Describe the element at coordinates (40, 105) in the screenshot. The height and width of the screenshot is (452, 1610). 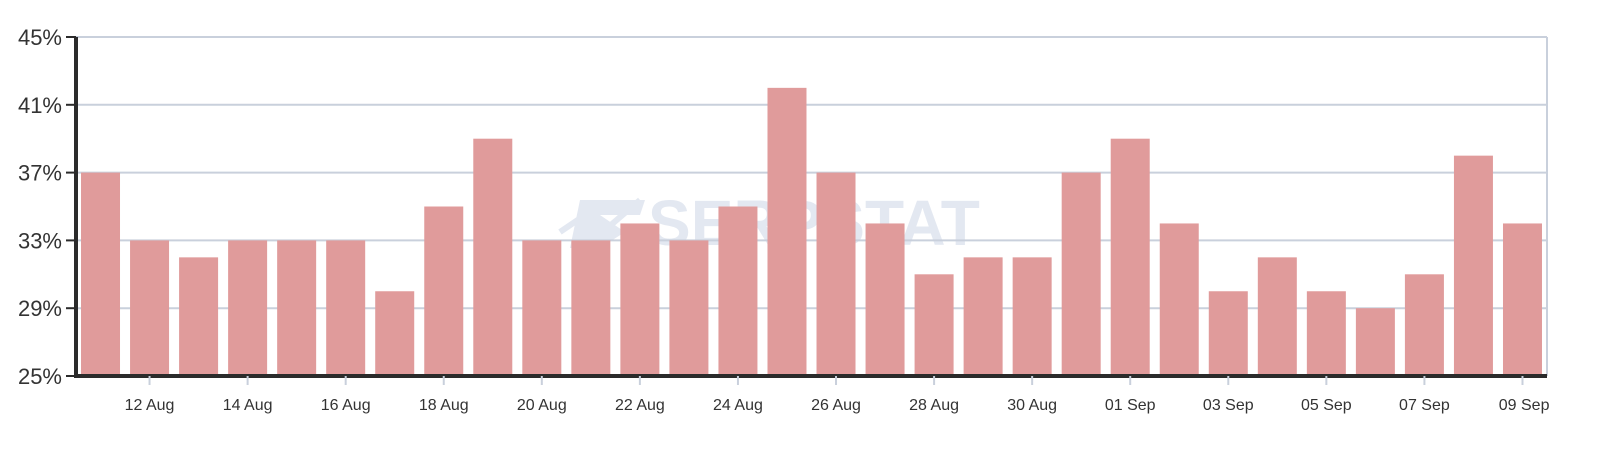
I see `y-tick-label: 41%` at that location.